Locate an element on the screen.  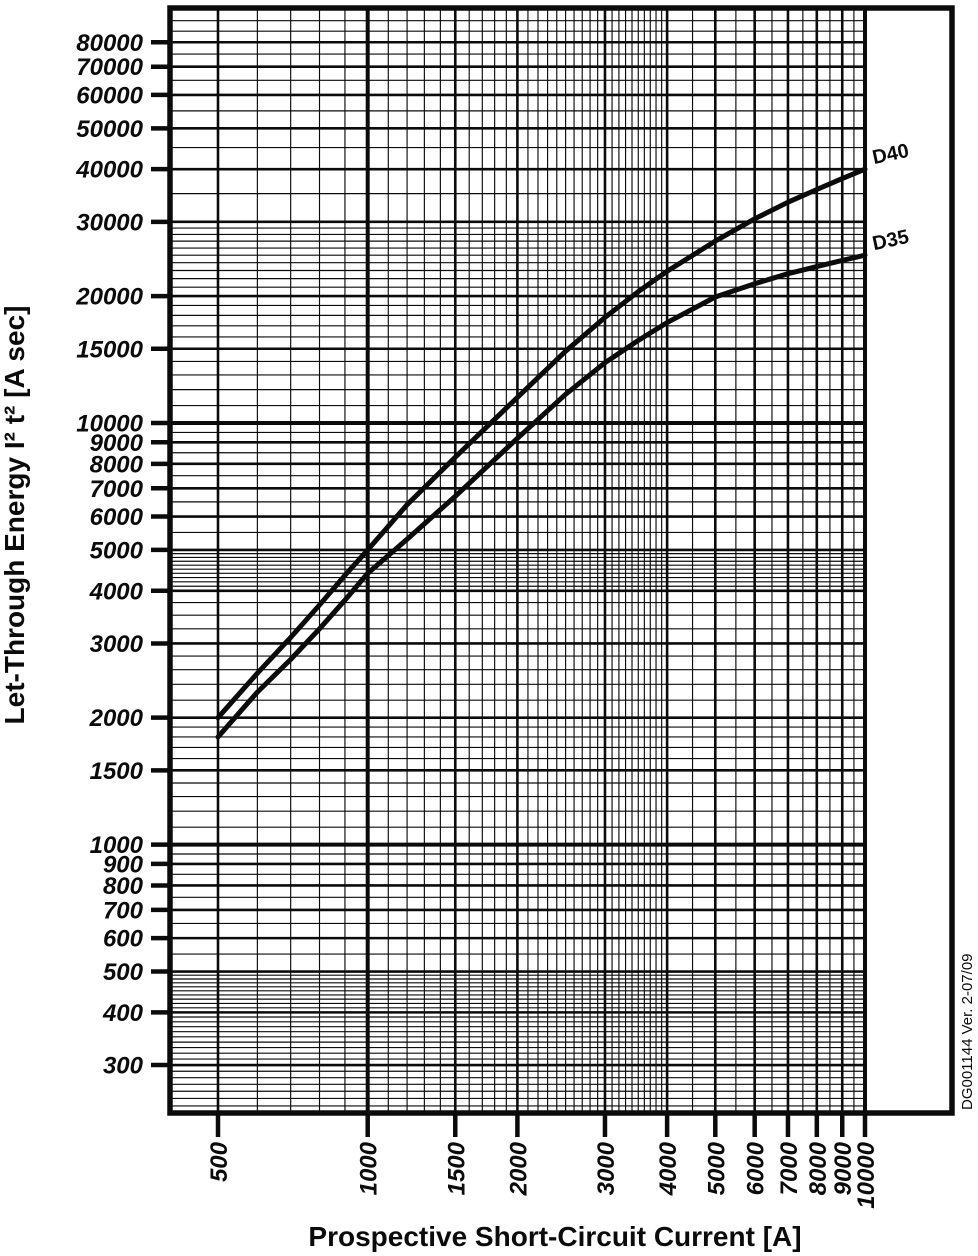
x-tick-label: 500 is located at coordinates (219, 1161).